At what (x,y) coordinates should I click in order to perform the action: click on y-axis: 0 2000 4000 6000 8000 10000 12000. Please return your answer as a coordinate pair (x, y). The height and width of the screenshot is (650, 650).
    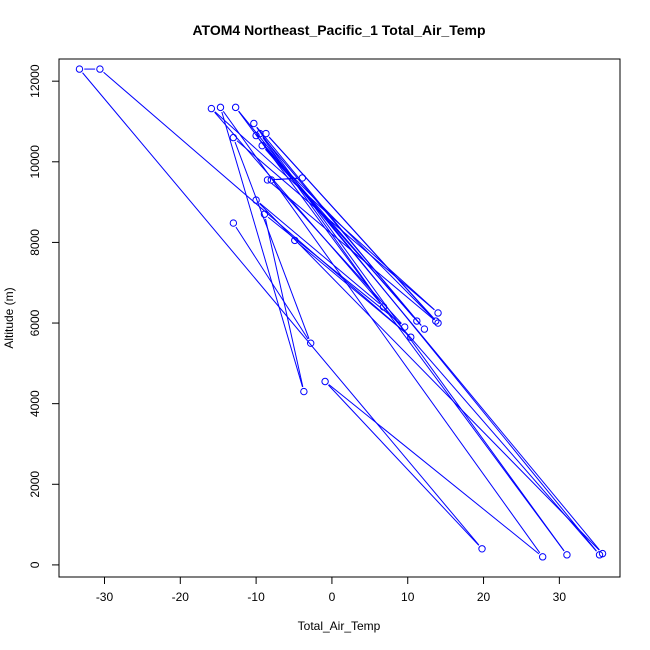
    Looking at the image, I should click on (44, 316).